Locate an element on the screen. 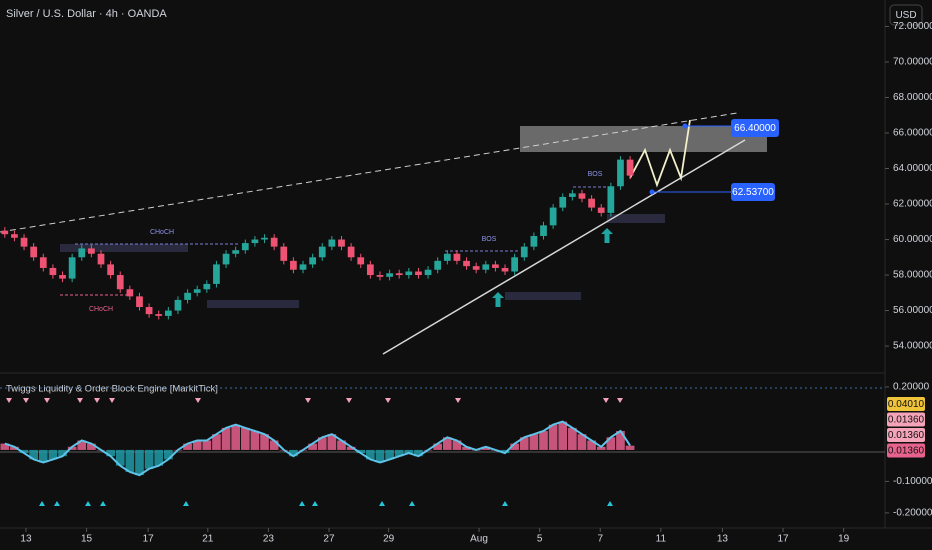  y-tick-label: 72.00000 is located at coordinates (912, 26).